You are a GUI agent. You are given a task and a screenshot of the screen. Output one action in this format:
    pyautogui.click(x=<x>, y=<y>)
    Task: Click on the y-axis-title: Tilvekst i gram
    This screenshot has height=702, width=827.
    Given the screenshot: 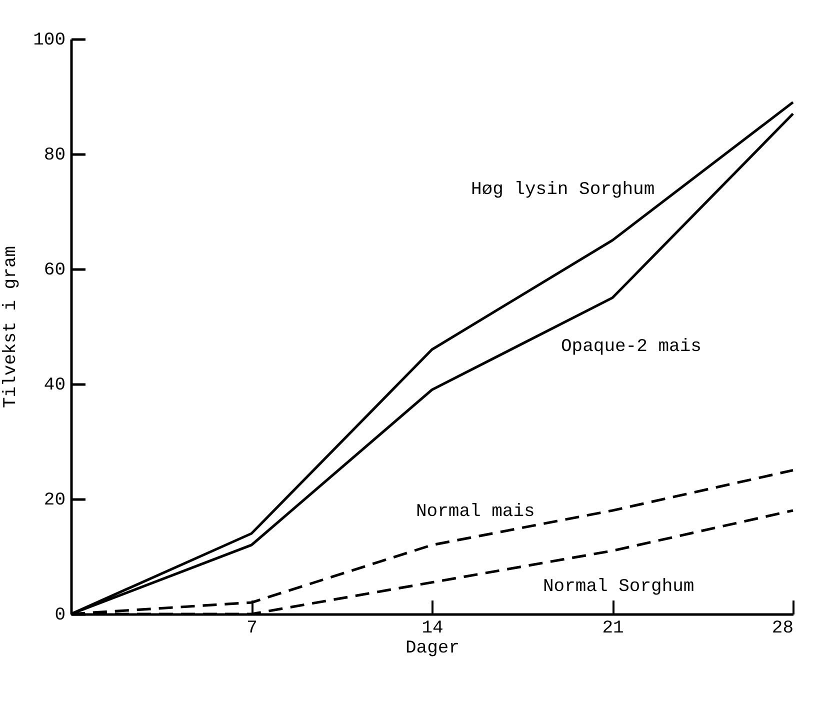 What is the action you would take?
    pyautogui.click(x=11, y=327)
    